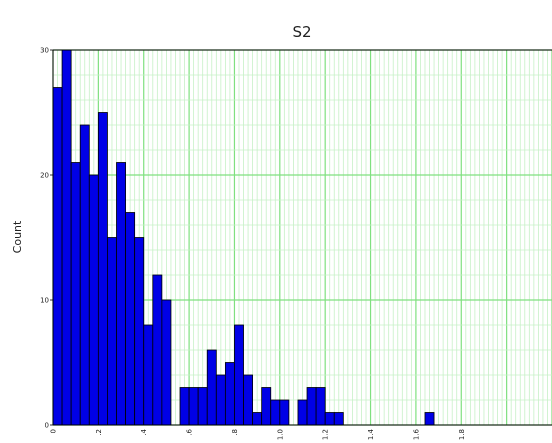 This screenshot has width=552, height=443. I want to click on x-tick-label: .8, so click(235, 432).